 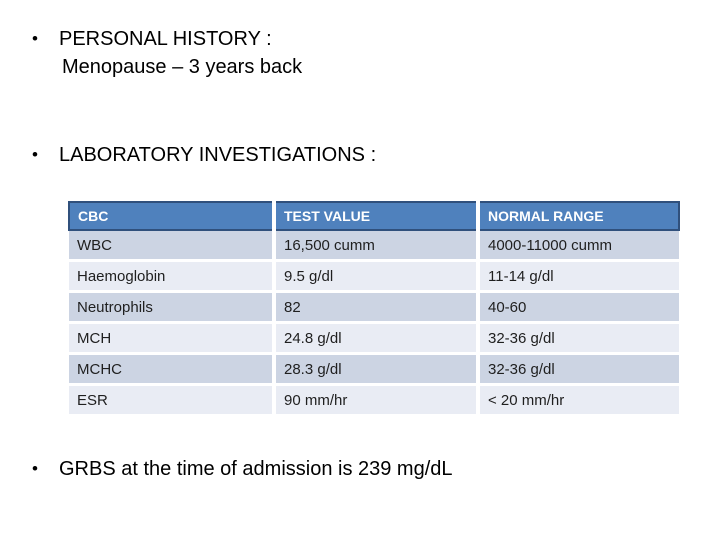 I want to click on normal-range: 40-60, so click(x=578, y=307).